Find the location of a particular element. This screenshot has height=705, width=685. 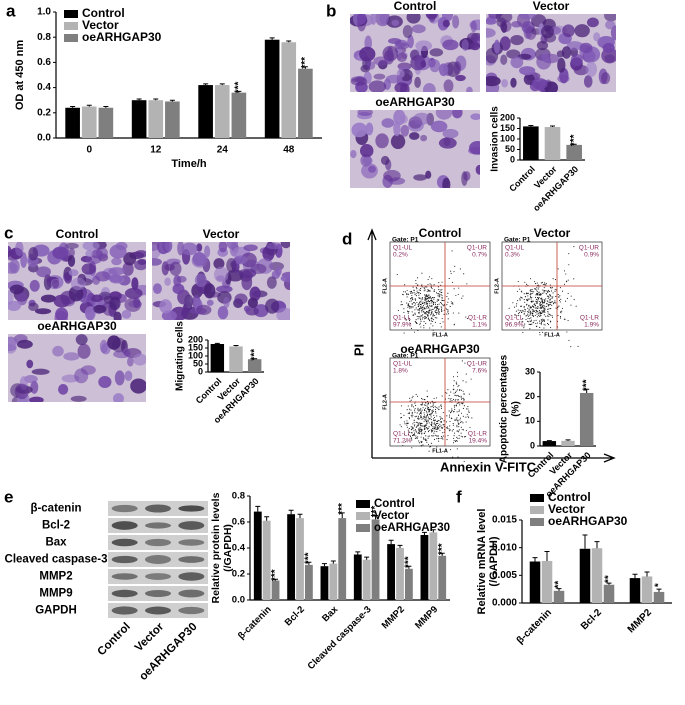

y-axis-label: (%) is located at coordinates (516, 409).